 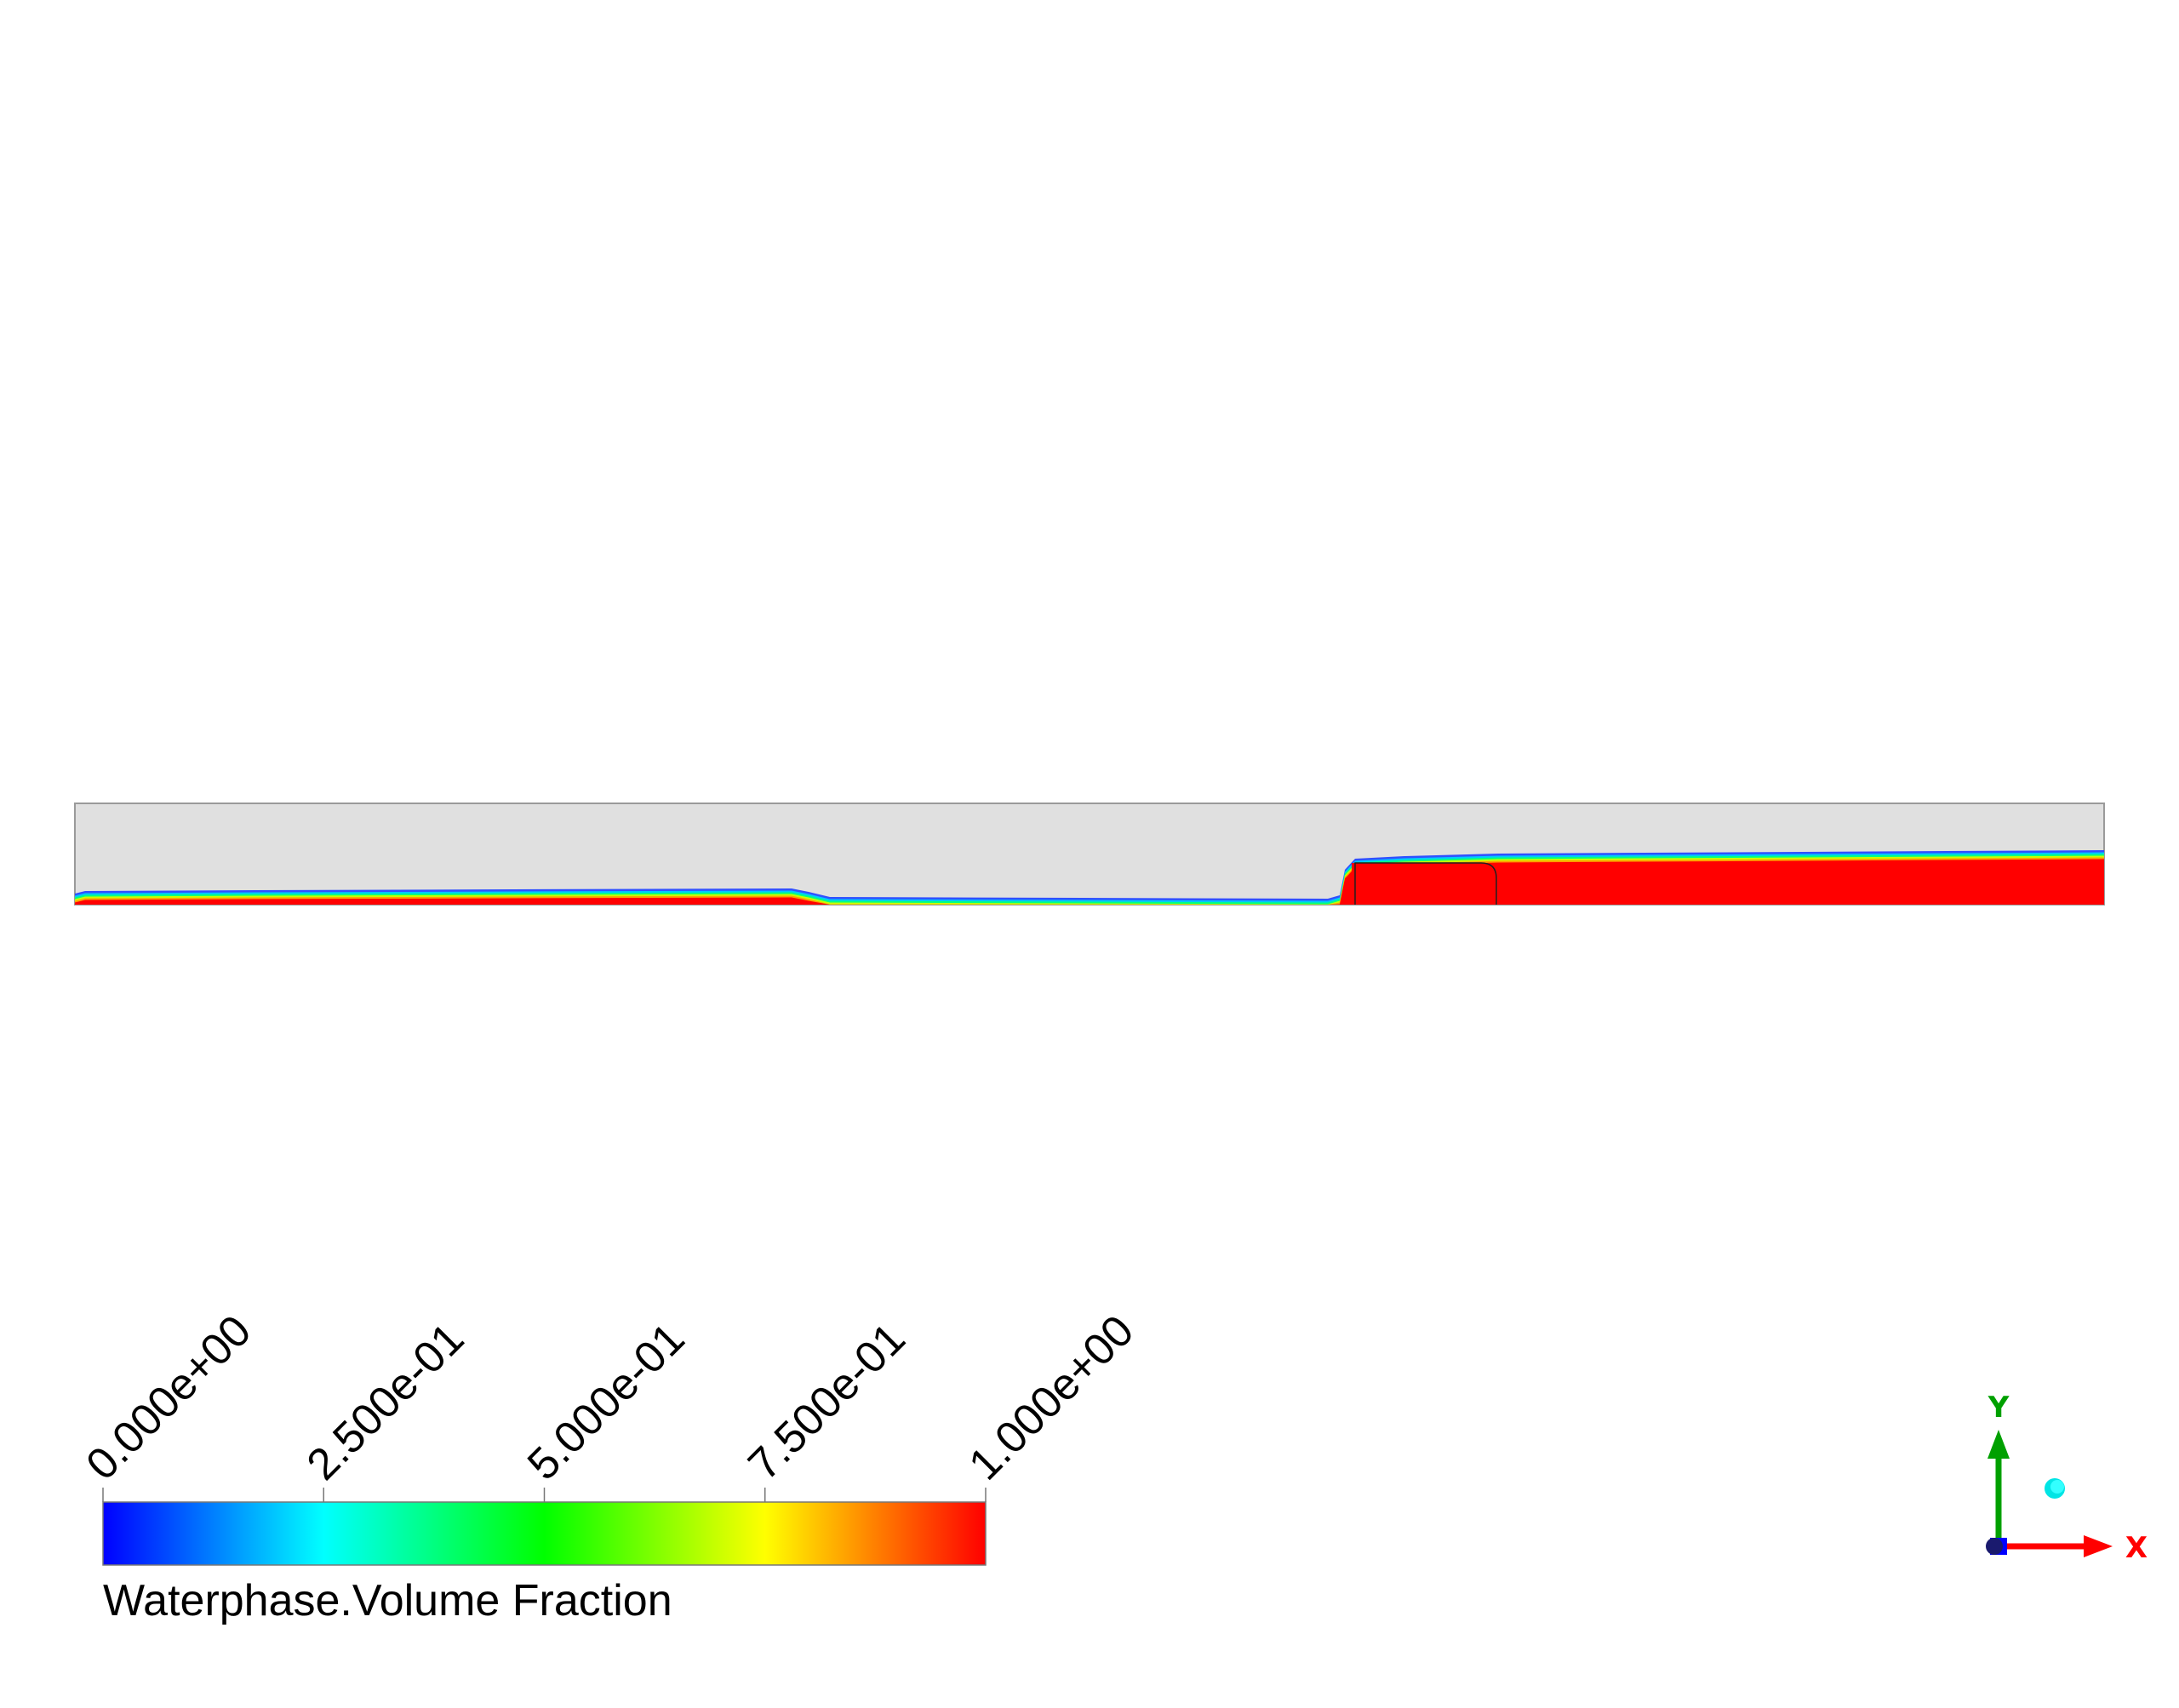 I want to click on x-axis-label: X, so click(x=2136, y=1548).